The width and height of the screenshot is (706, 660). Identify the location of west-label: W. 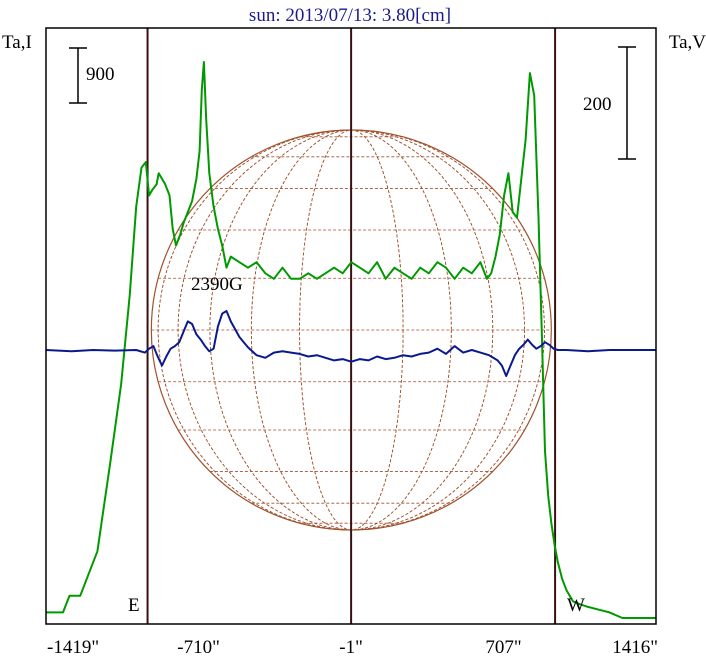
(576, 605).